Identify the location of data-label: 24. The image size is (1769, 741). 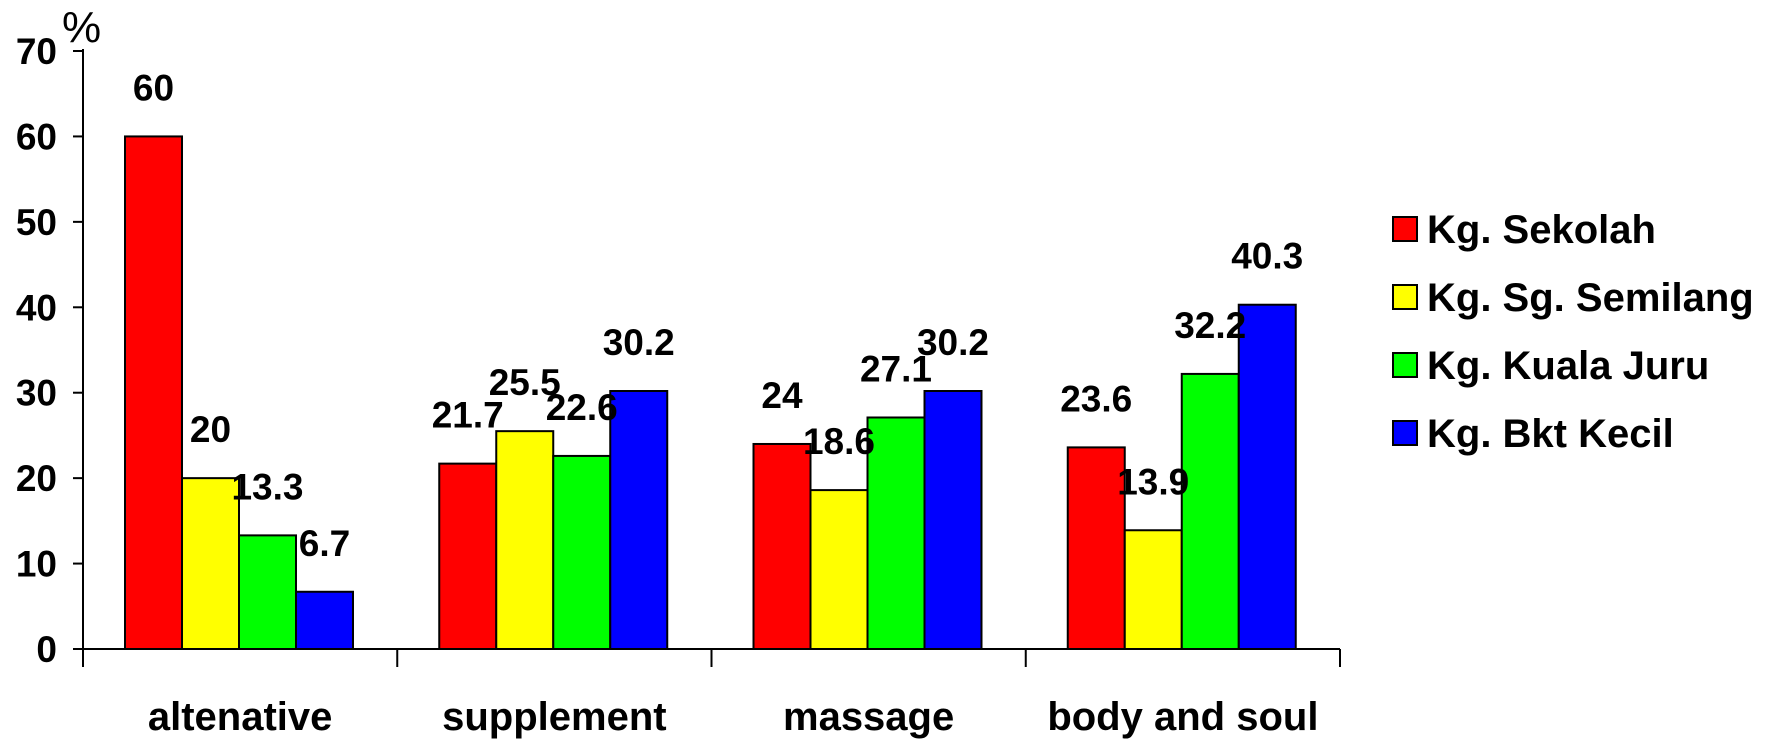
(782, 395).